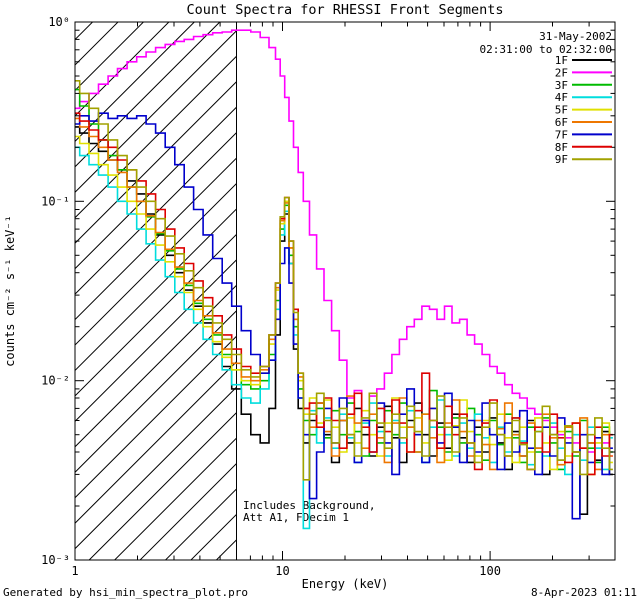 The width and height of the screenshot is (640, 600). What do you see at coordinates (561, 97) in the screenshot?
I see `legend-entry-label: 4F` at bounding box center [561, 97].